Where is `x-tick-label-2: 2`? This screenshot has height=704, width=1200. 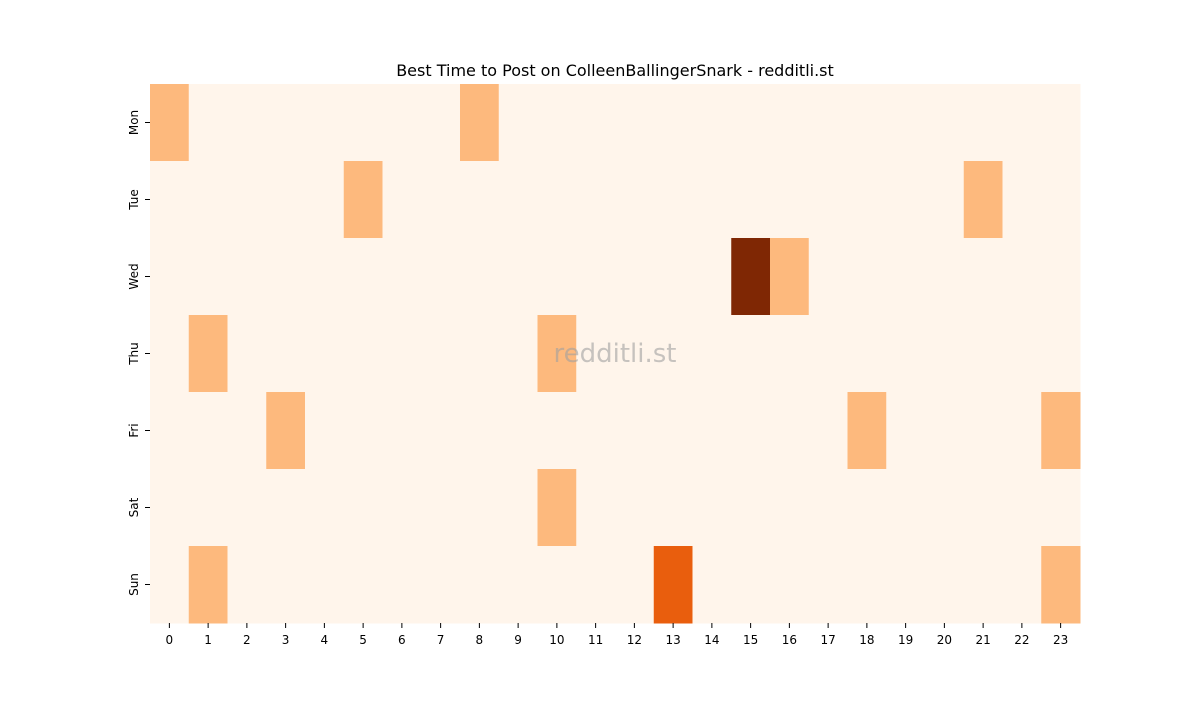 x-tick-label-2: 2 is located at coordinates (247, 640).